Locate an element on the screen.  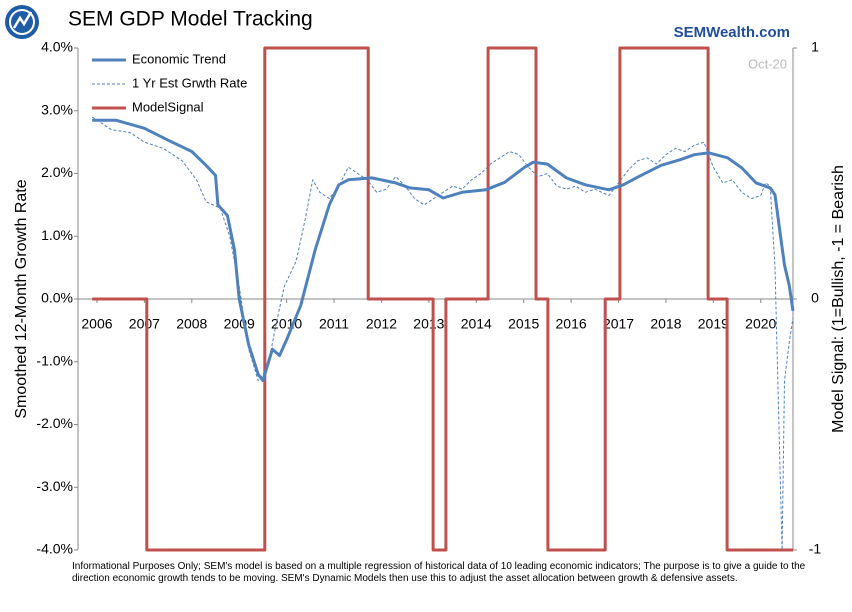
x-tick-label: 2012 is located at coordinates (381, 324).